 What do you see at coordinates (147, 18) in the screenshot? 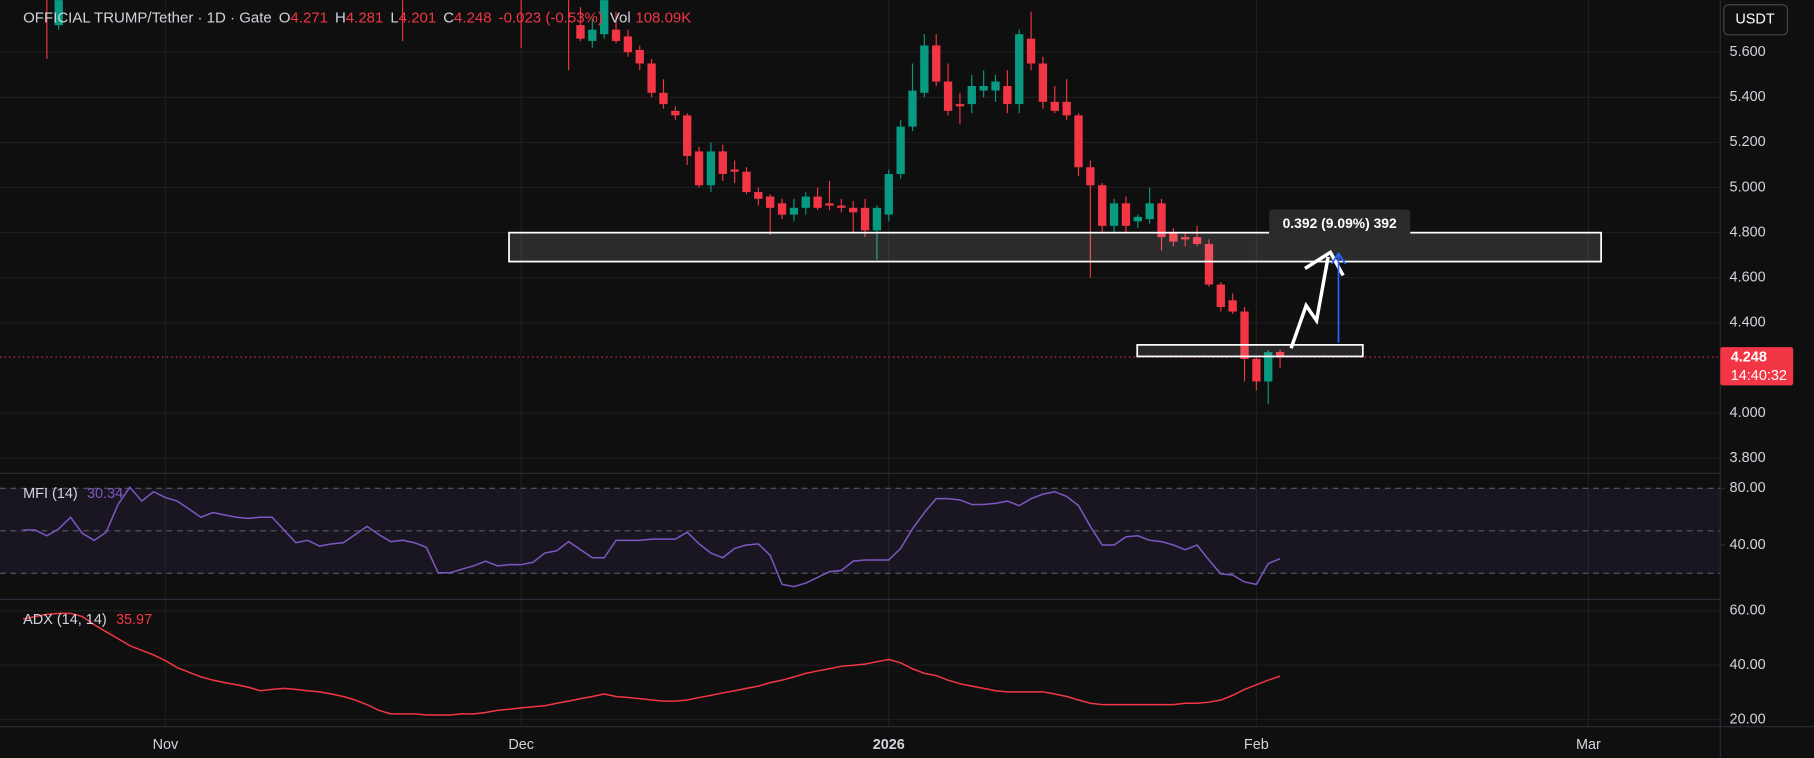
I see `symbol: OFFICIAL TRUMP/Tether · 1D · Gate` at bounding box center [147, 18].